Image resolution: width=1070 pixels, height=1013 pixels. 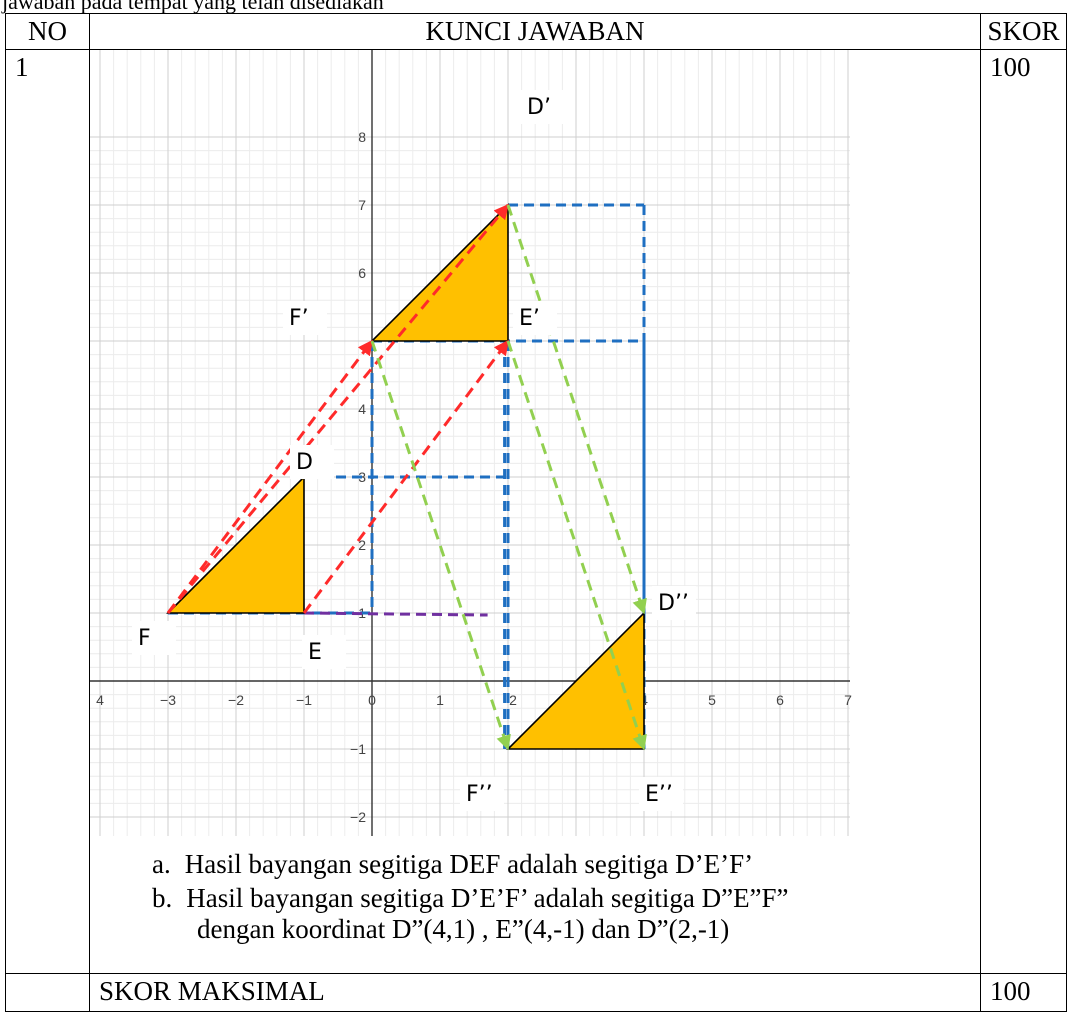 What do you see at coordinates (539, 107) in the screenshot?
I see `label-point-d-prime: D’` at bounding box center [539, 107].